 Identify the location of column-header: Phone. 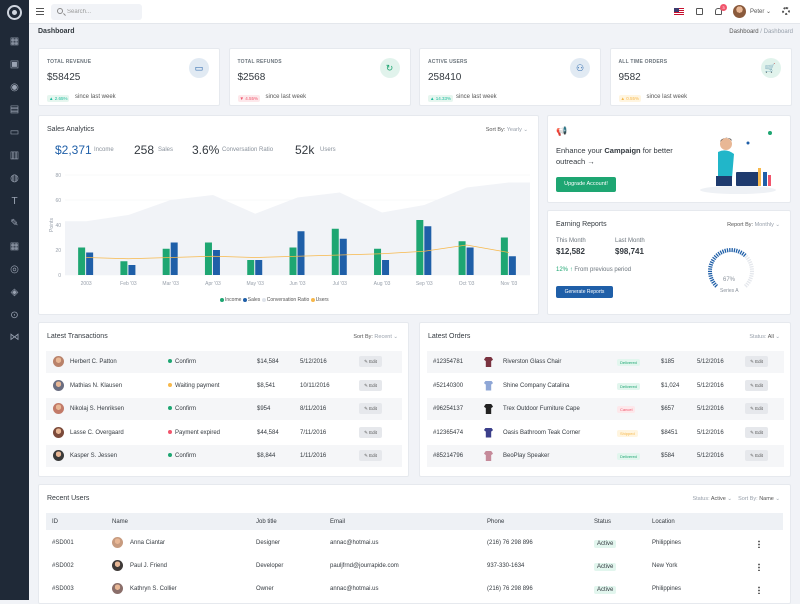
(495, 522).